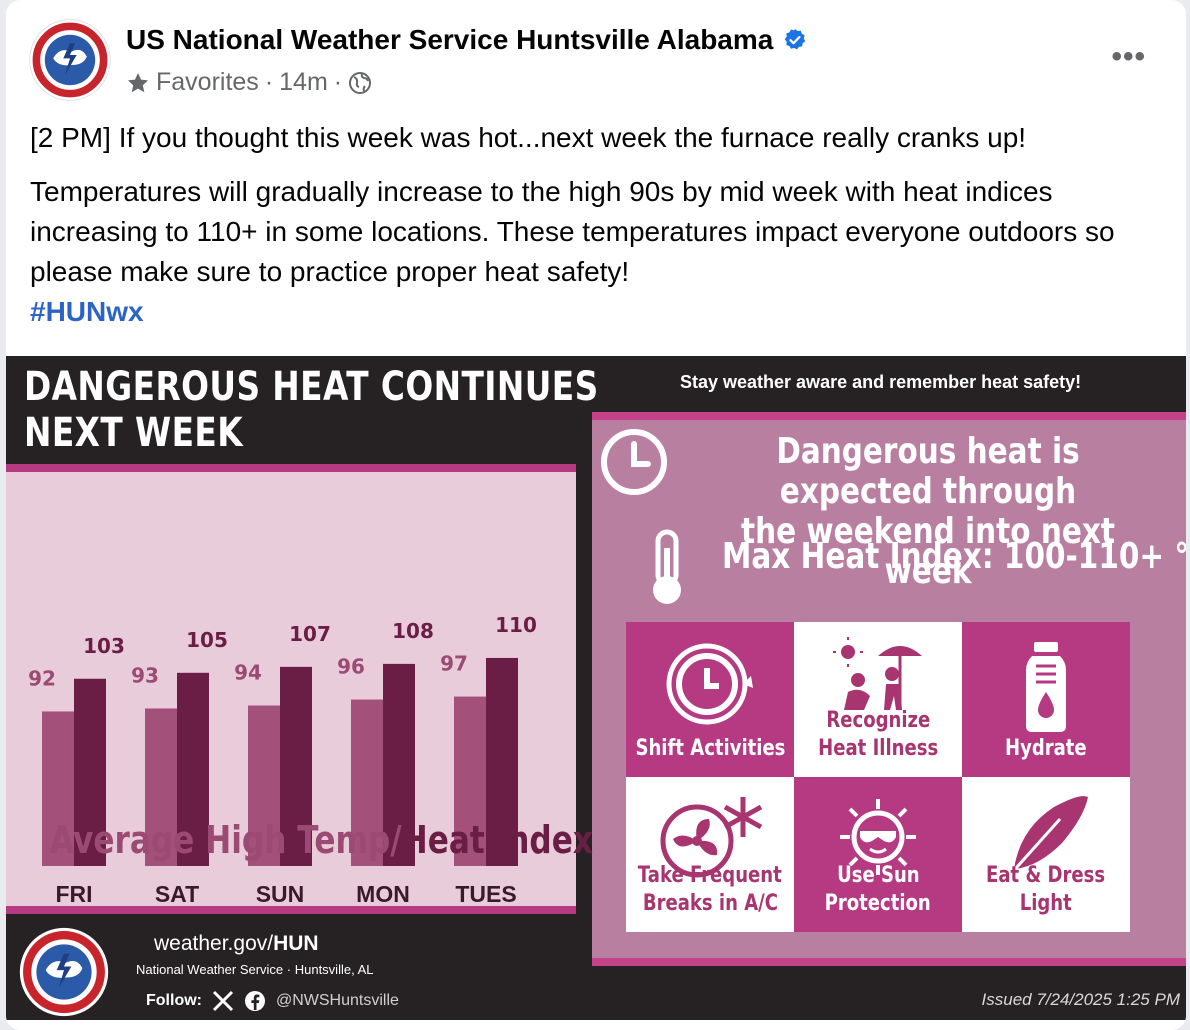 Image resolution: width=1190 pixels, height=1030 pixels. What do you see at coordinates (710, 875) in the screenshot?
I see `tile-label: Take Frequent` at bounding box center [710, 875].